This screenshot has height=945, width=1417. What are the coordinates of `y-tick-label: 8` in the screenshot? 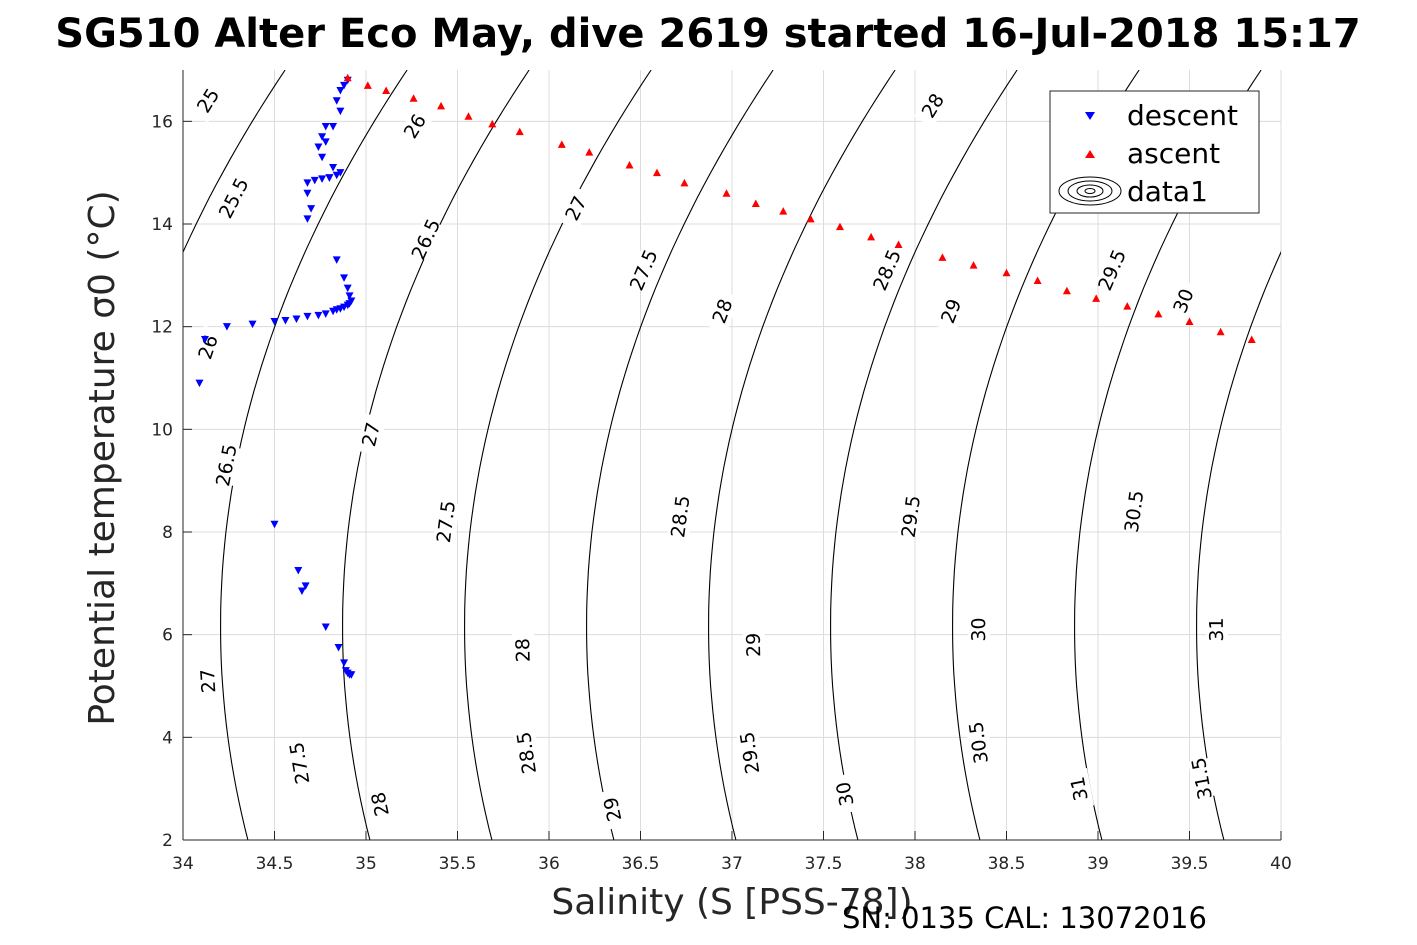 It's located at (167, 533).